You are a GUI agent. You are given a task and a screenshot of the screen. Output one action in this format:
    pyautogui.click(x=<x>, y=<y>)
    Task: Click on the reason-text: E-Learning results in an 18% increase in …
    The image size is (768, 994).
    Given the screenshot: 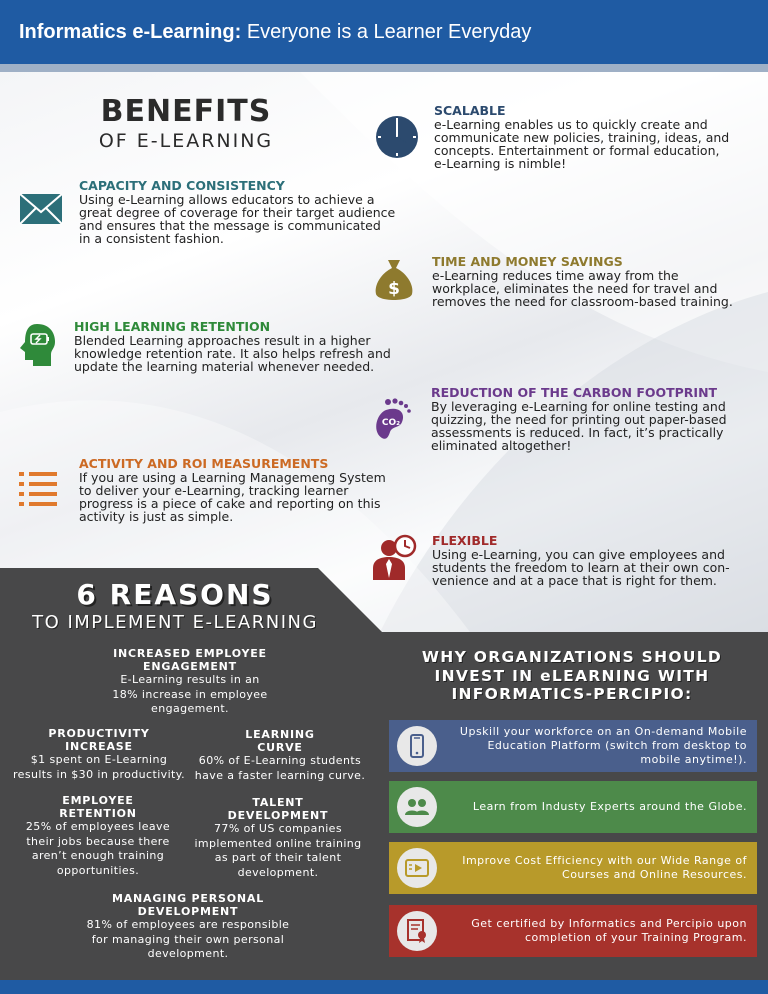 What is the action you would take?
    pyautogui.click(x=190, y=694)
    